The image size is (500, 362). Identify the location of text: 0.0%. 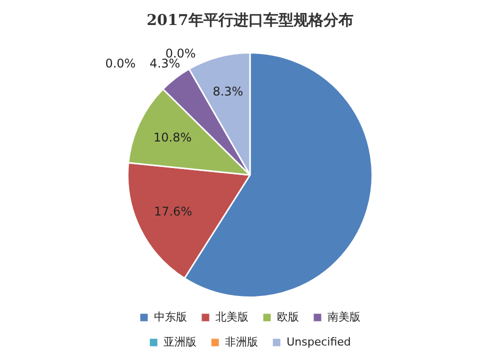
(120, 63).